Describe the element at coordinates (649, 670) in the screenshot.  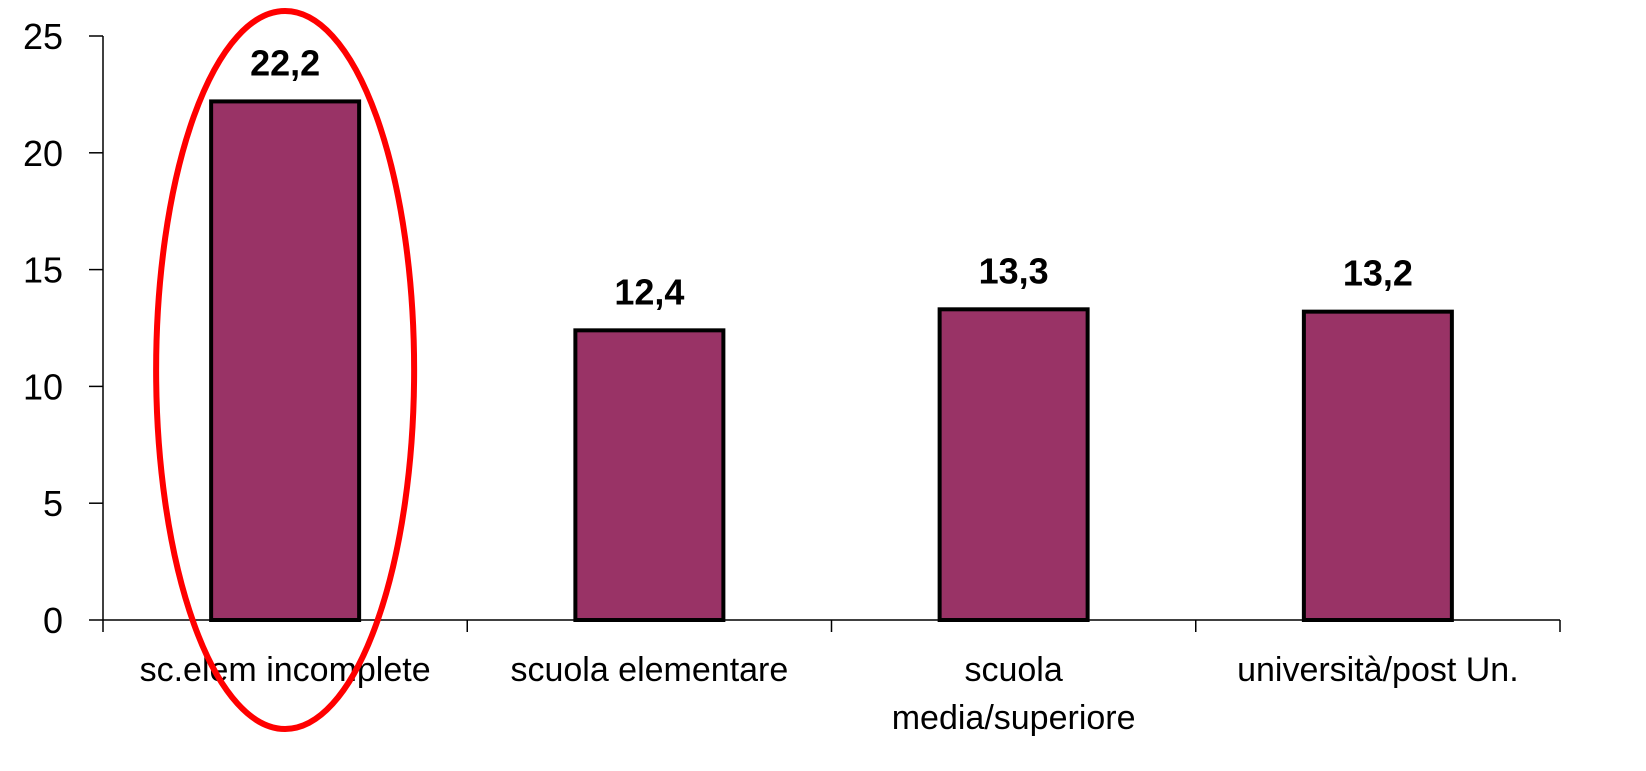
I see `category-label-1: scuola elementare` at that location.